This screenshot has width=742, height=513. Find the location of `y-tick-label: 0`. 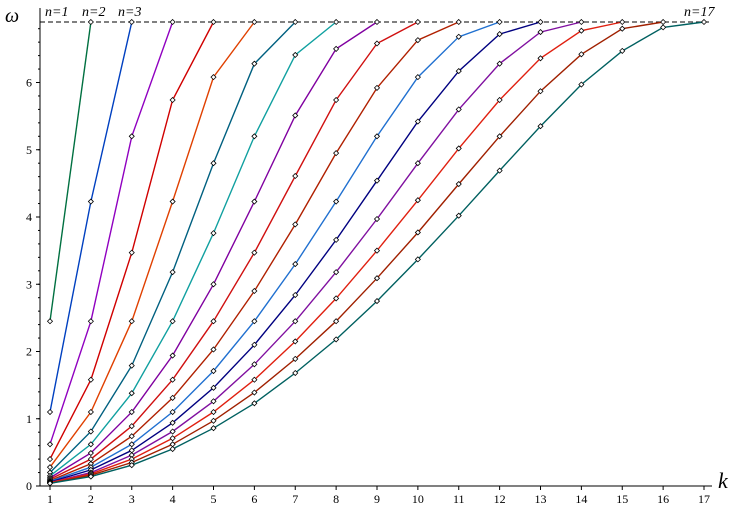

y-tick-label: 0 is located at coordinates (29, 486).